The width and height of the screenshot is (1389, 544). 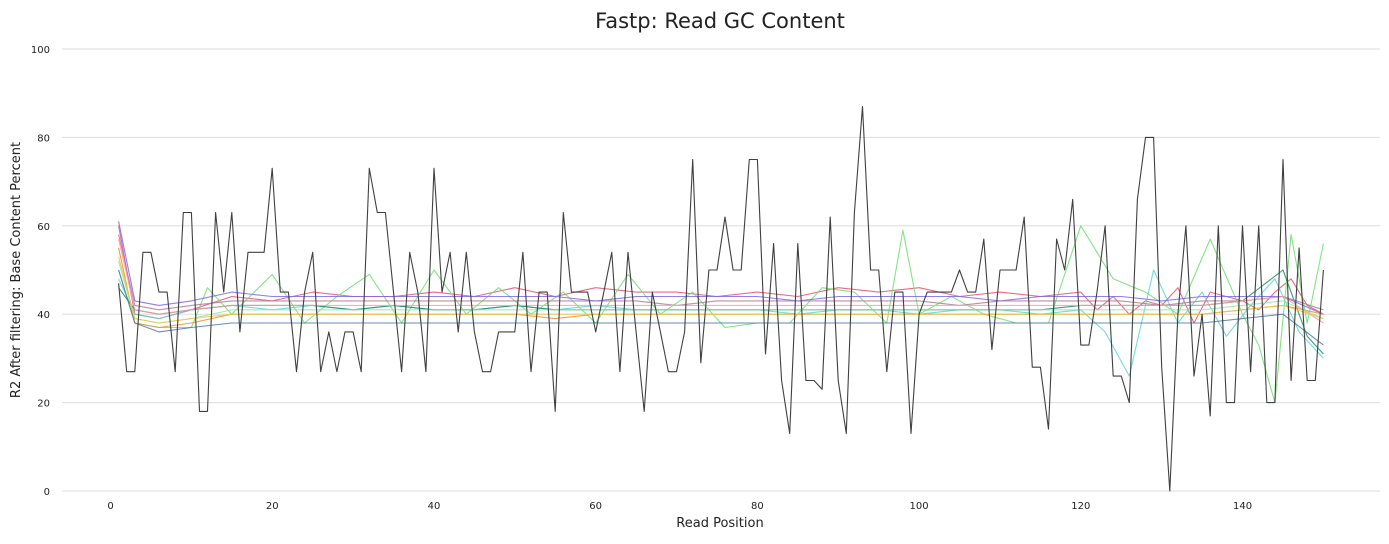 I want to click on x-tick-label: 60, so click(x=595, y=506).